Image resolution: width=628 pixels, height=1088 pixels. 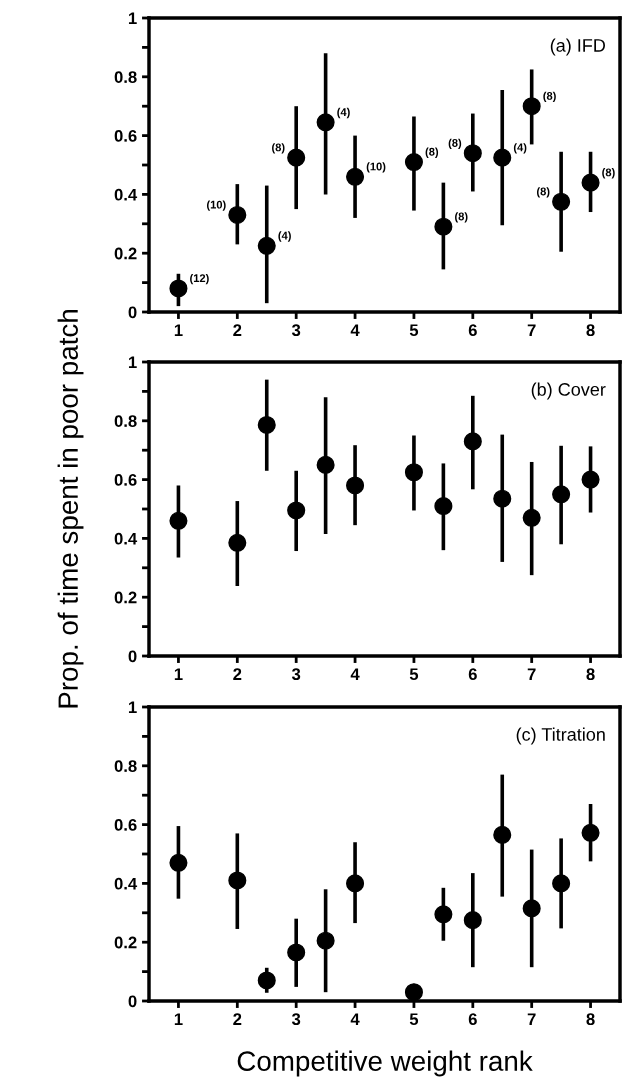 What do you see at coordinates (578, 47) in the screenshot?
I see `annotation: (a) IFD` at bounding box center [578, 47].